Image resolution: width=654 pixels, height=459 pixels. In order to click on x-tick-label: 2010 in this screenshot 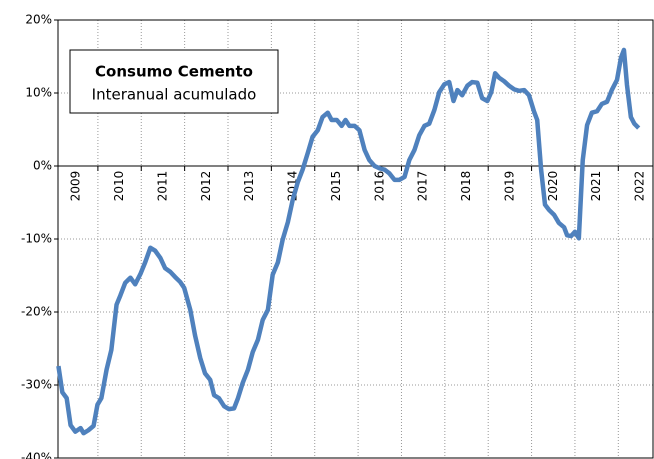, I will do `click(119, 186)`.